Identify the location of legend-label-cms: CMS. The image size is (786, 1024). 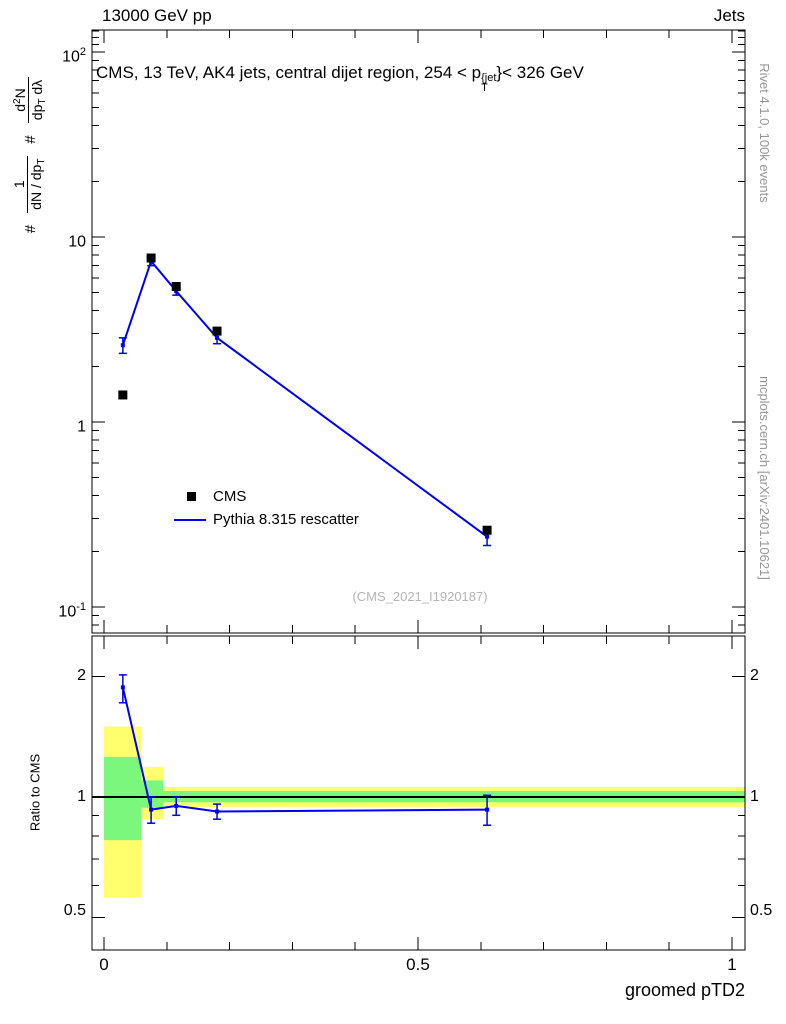
(230, 496).